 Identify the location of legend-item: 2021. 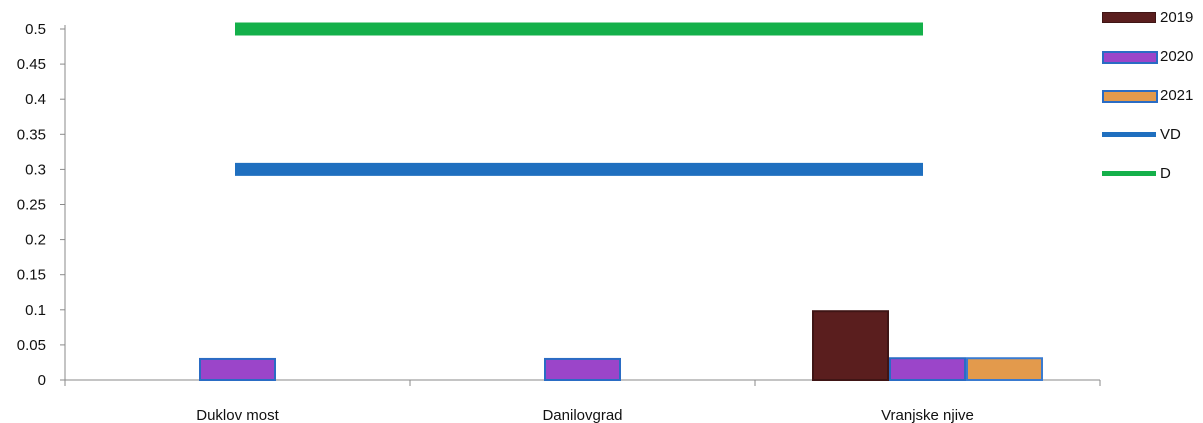
(1150, 96).